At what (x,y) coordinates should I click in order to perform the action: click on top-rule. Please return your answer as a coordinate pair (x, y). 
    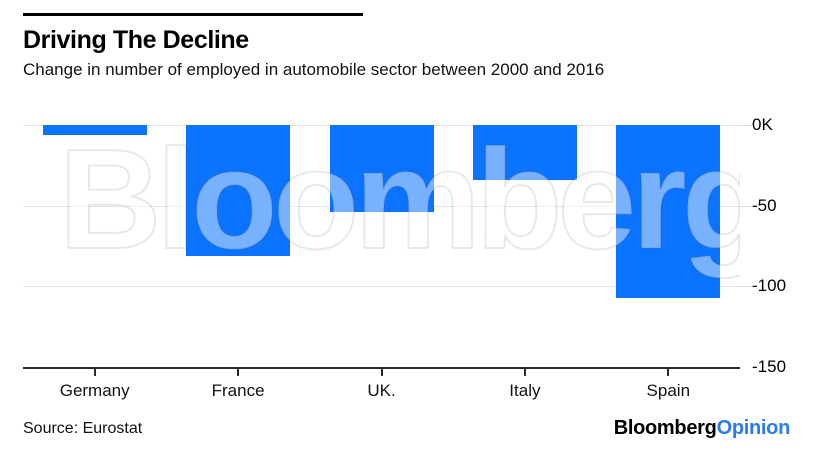
    Looking at the image, I should click on (193, 14).